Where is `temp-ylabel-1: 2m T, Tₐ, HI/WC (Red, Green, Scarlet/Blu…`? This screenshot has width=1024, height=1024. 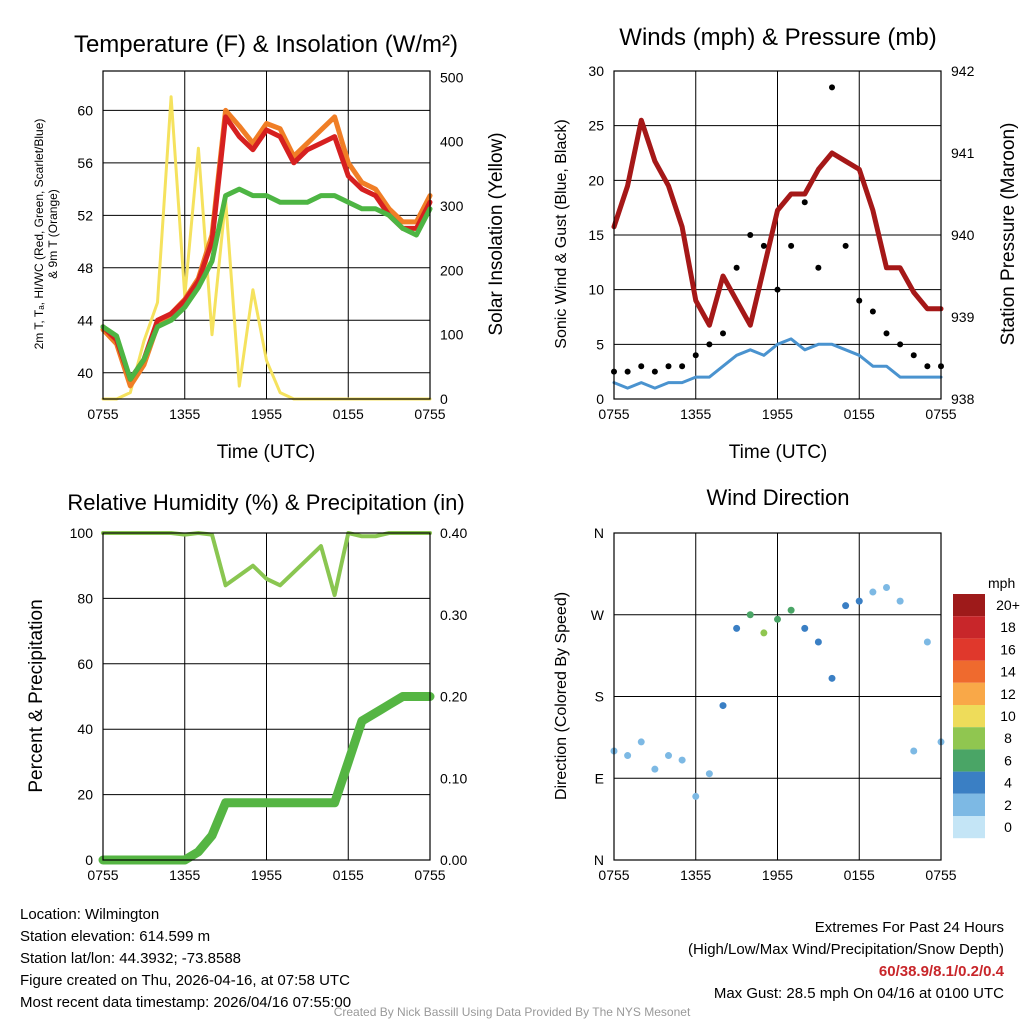
temp-ylabel-1: 2m T, Tₐ, HI/WC (Red, Green, Scarlet/Blu… is located at coordinates (39, 234).